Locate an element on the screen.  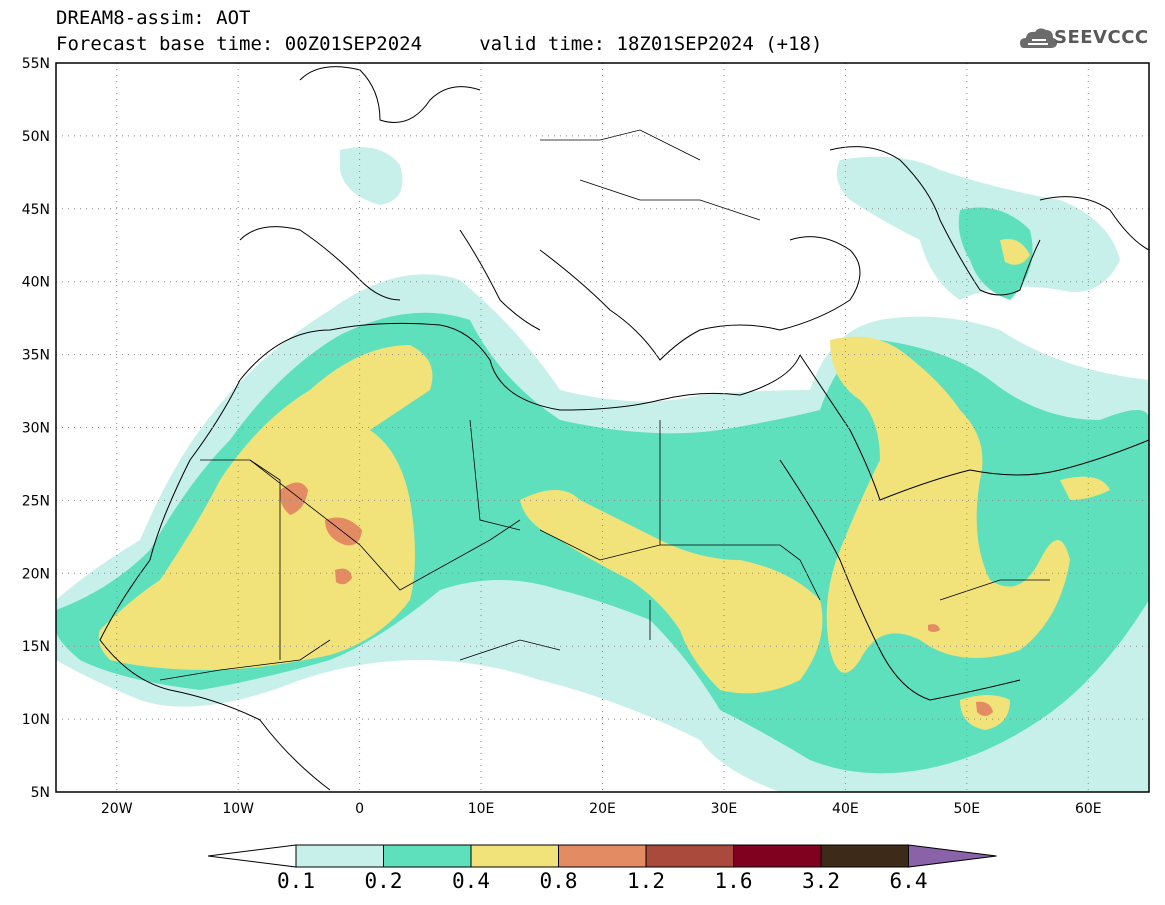
colorbar-min-arrow is located at coordinates (252, 856).